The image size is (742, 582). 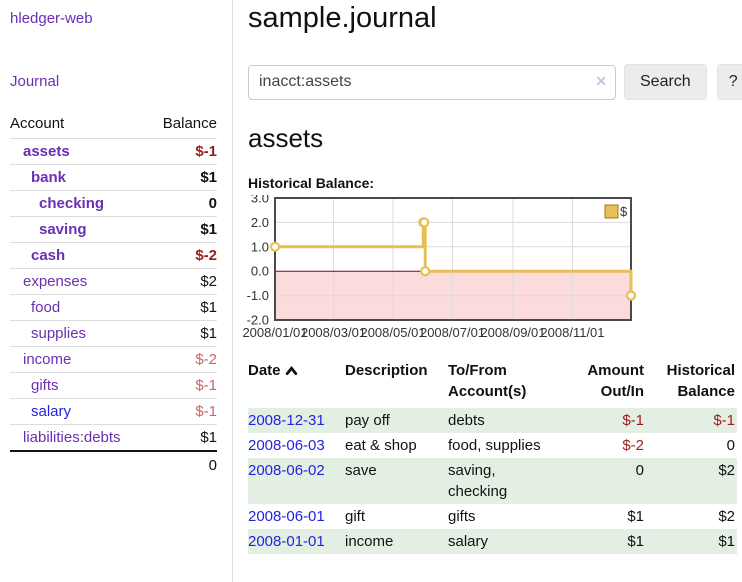 I want to click on account-link: income, so click(x=47, y=359).